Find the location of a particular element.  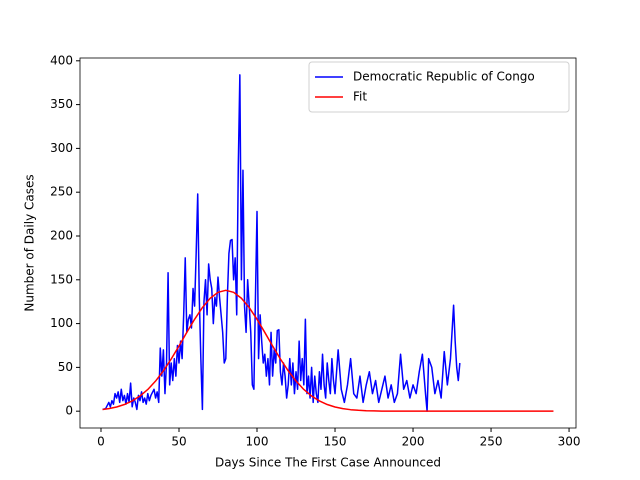

legend-box is located at coordinates (439, 87).